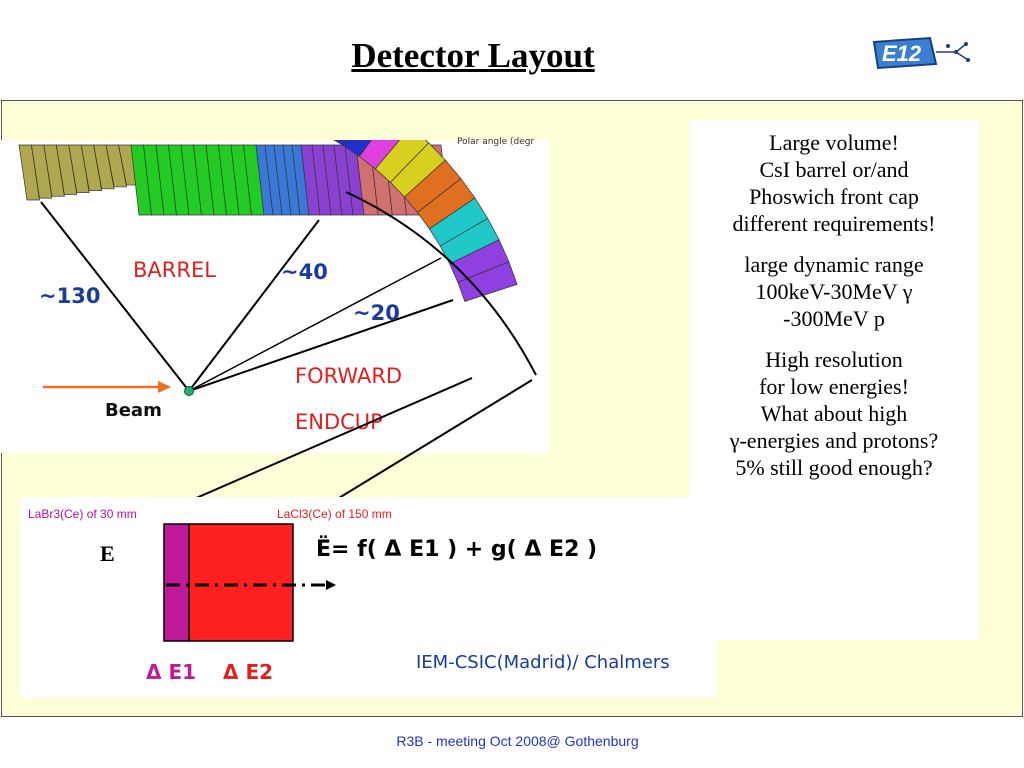  What do you see at coordinates (473, 55) in the screenshot?
I see `slide-title: Detector Layout` at bounding box center [473, 55].